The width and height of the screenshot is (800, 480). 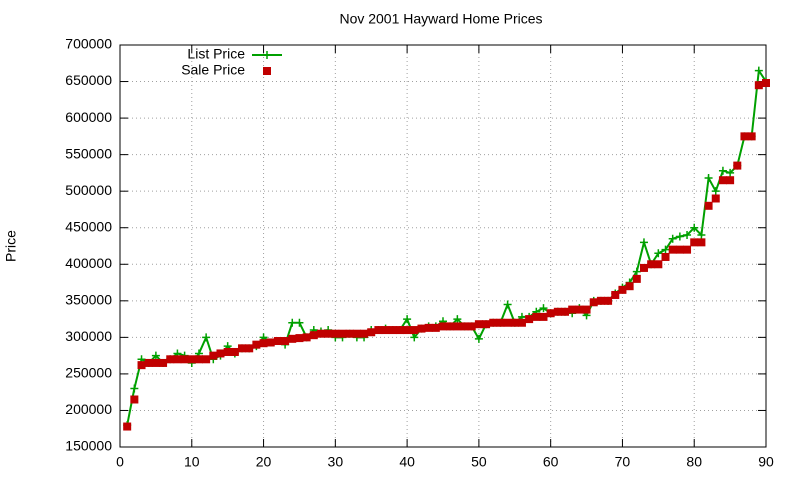 What do you see at coordinates (88, 190) in the screenshot?
I see `y-tick-label: 500000` at bounding box center [88, 190].